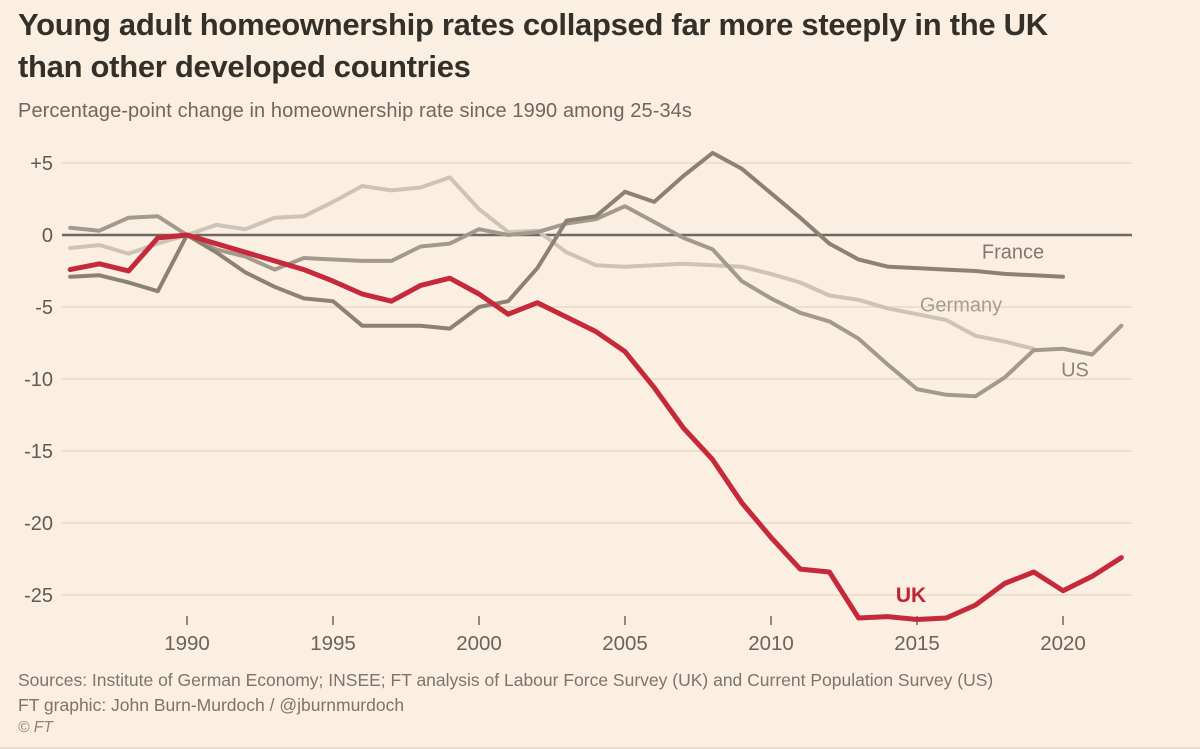  Describe the element at coordinates (961, 305) in the screenshot. I see `series-label-germany: Germany` at that location.